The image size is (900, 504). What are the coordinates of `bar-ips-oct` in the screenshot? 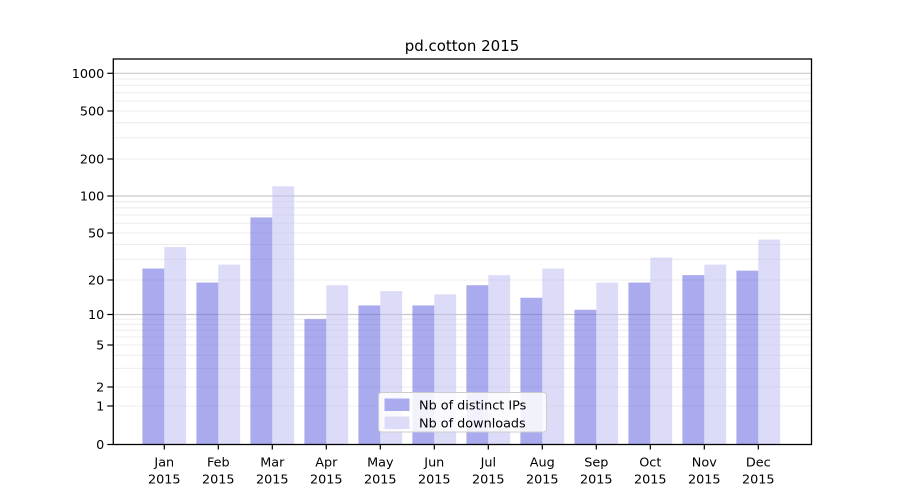 It's located at (639, 363).